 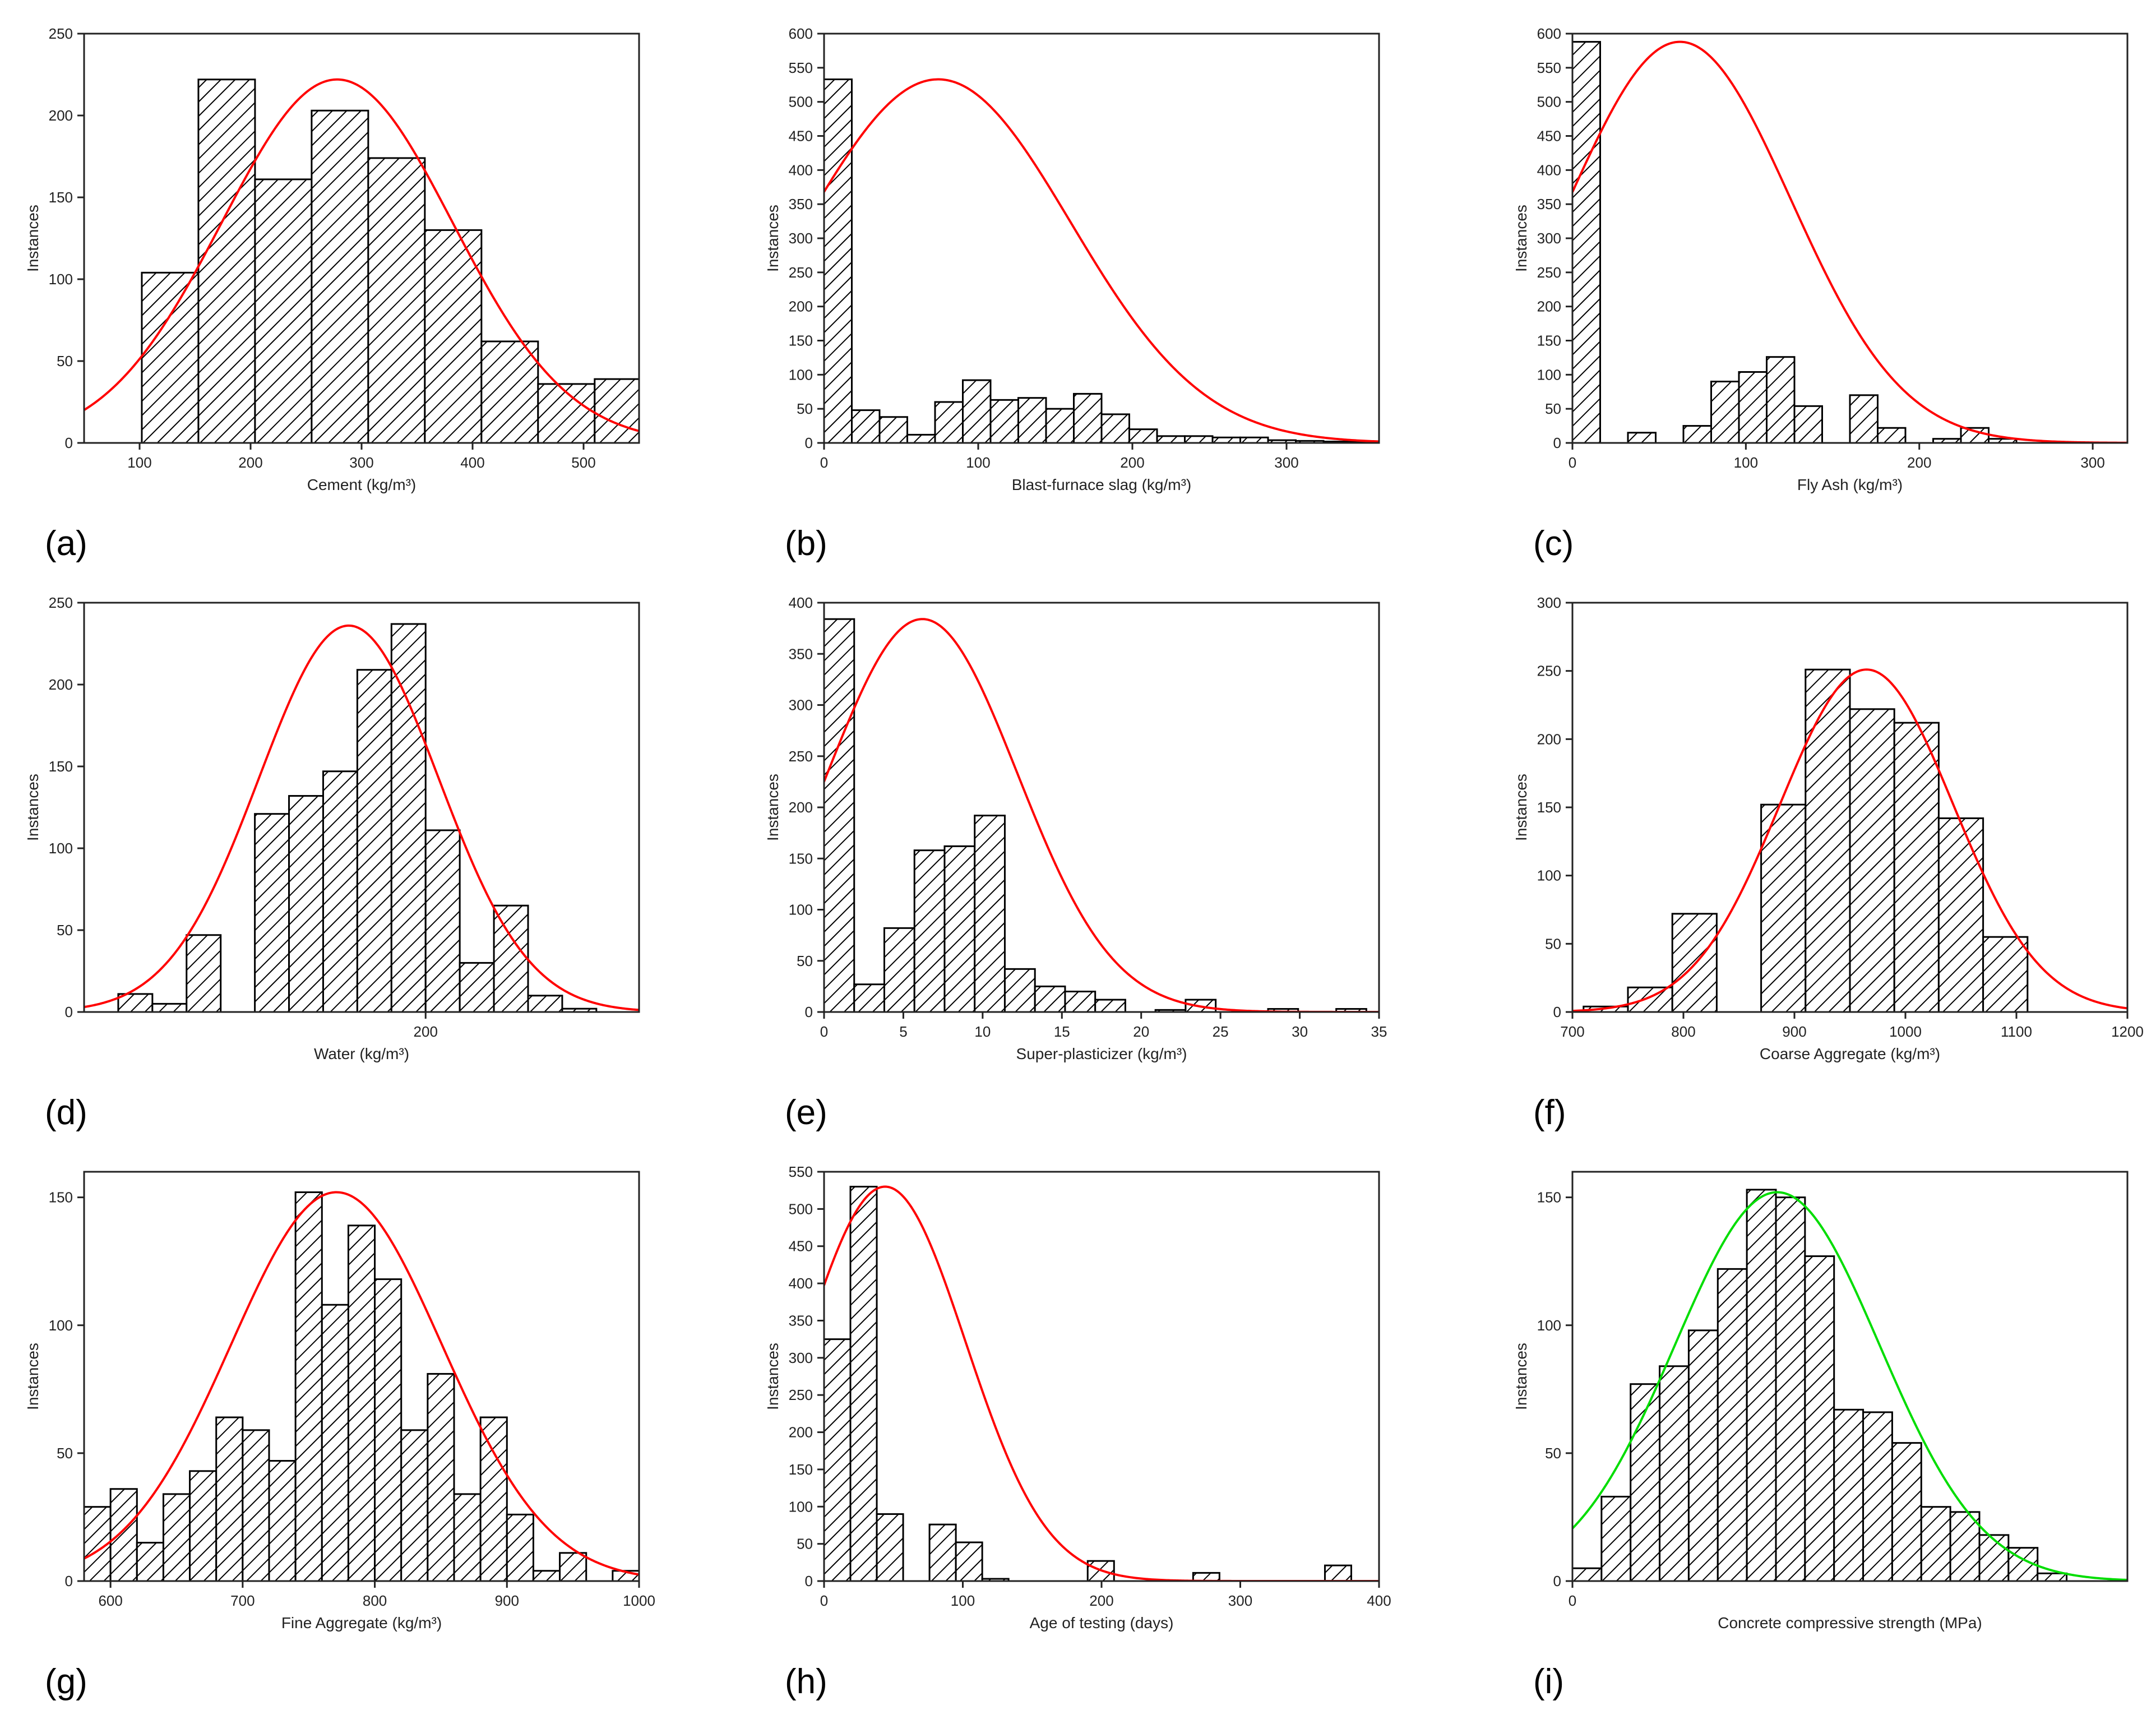 What do you see at coordinates (1521, 808) in the screenshot?
I see `y-axis-label-f: Instances` at bounding box center [1521, 808].